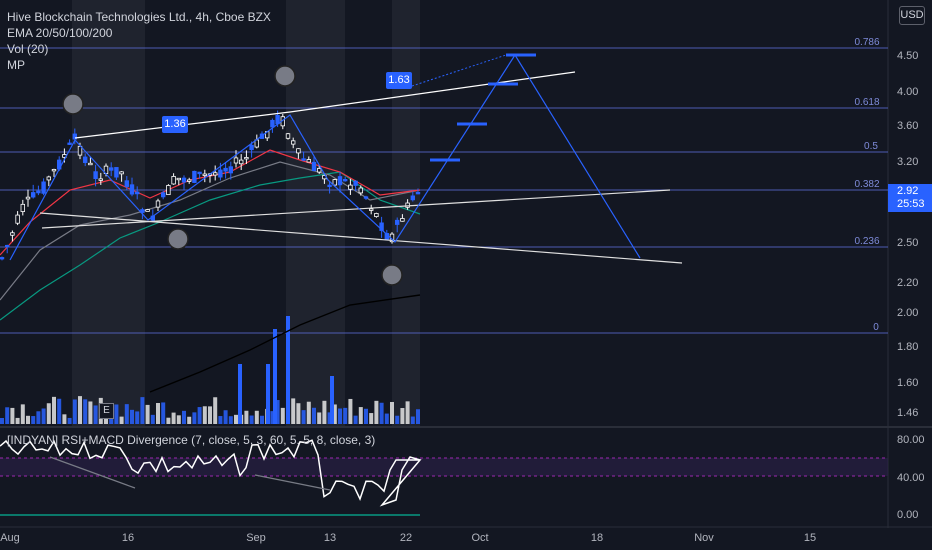 The image size is (932, 550). What do you see at coordinates (399, 80) in the screenshot?
I see `measure-label-2: 1.63` at bounding box center [399, 80].